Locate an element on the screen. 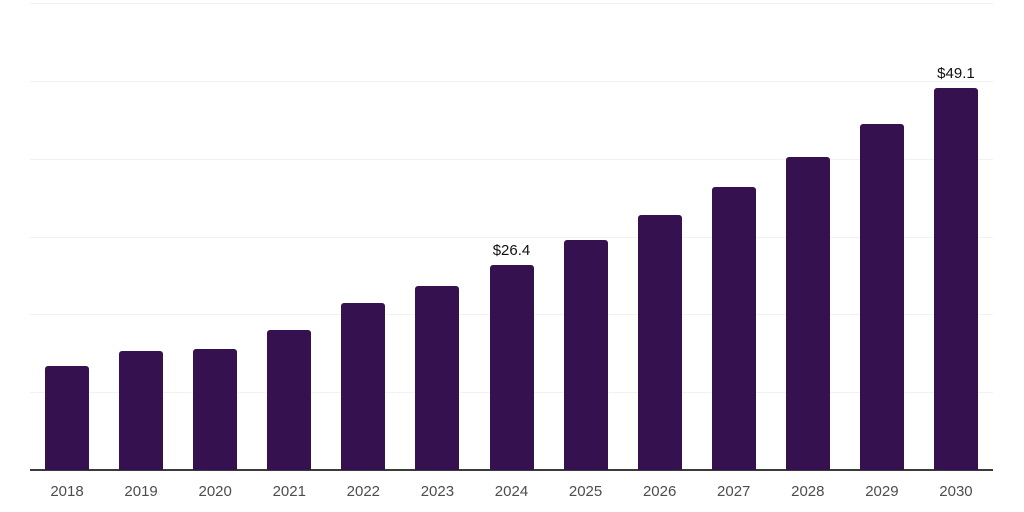 This screenshot has height=512, width=1024. bar-2023 is located at coordinates (437, 377).